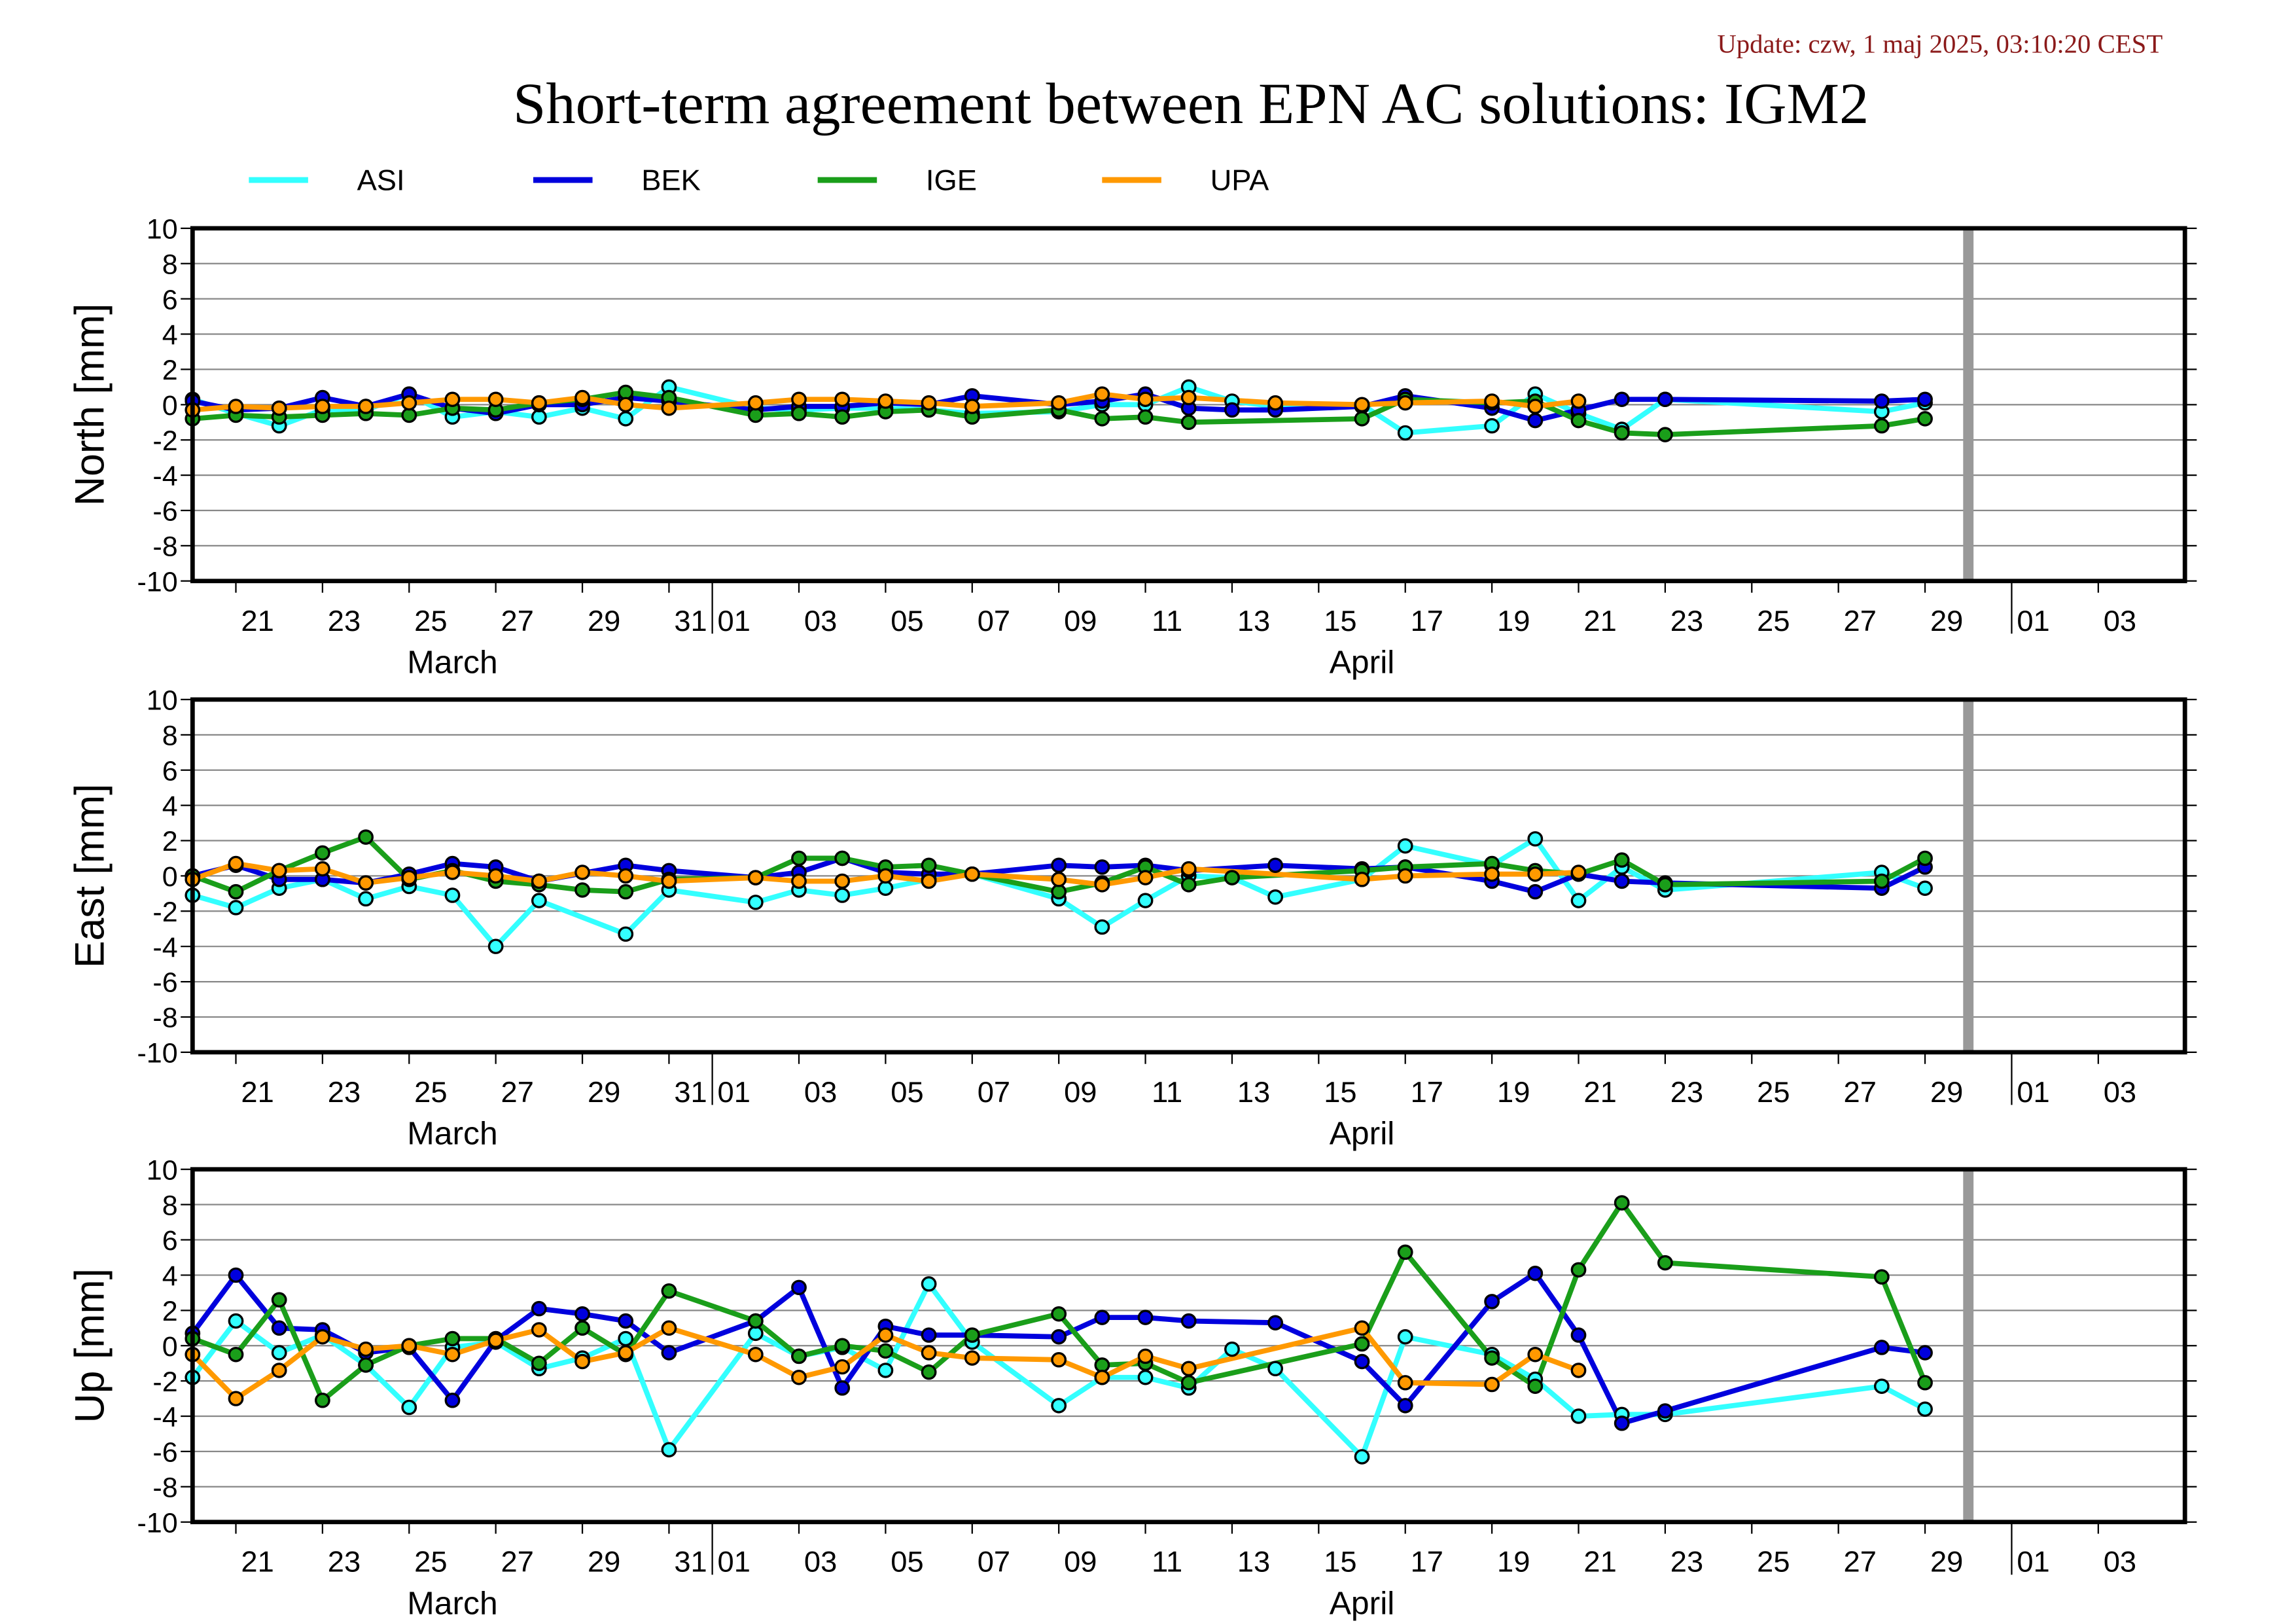 The height and width of the screenshot is (1623, 2296). What do you see at coordinates (162, 230) in the screenshot?
I see `y-tick-label: 10` at bounding box center [162, 230].